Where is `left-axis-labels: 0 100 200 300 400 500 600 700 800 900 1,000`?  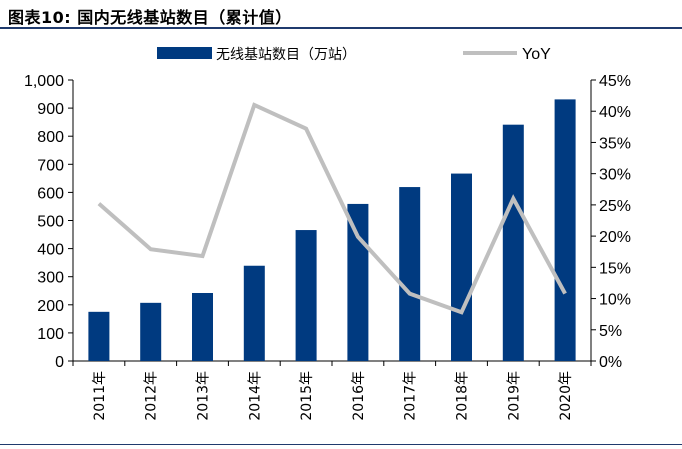
left-axis-labels: 0 100 200 300 400 500 600 700 800 900 1,000 is located at coordinates (44, 222).